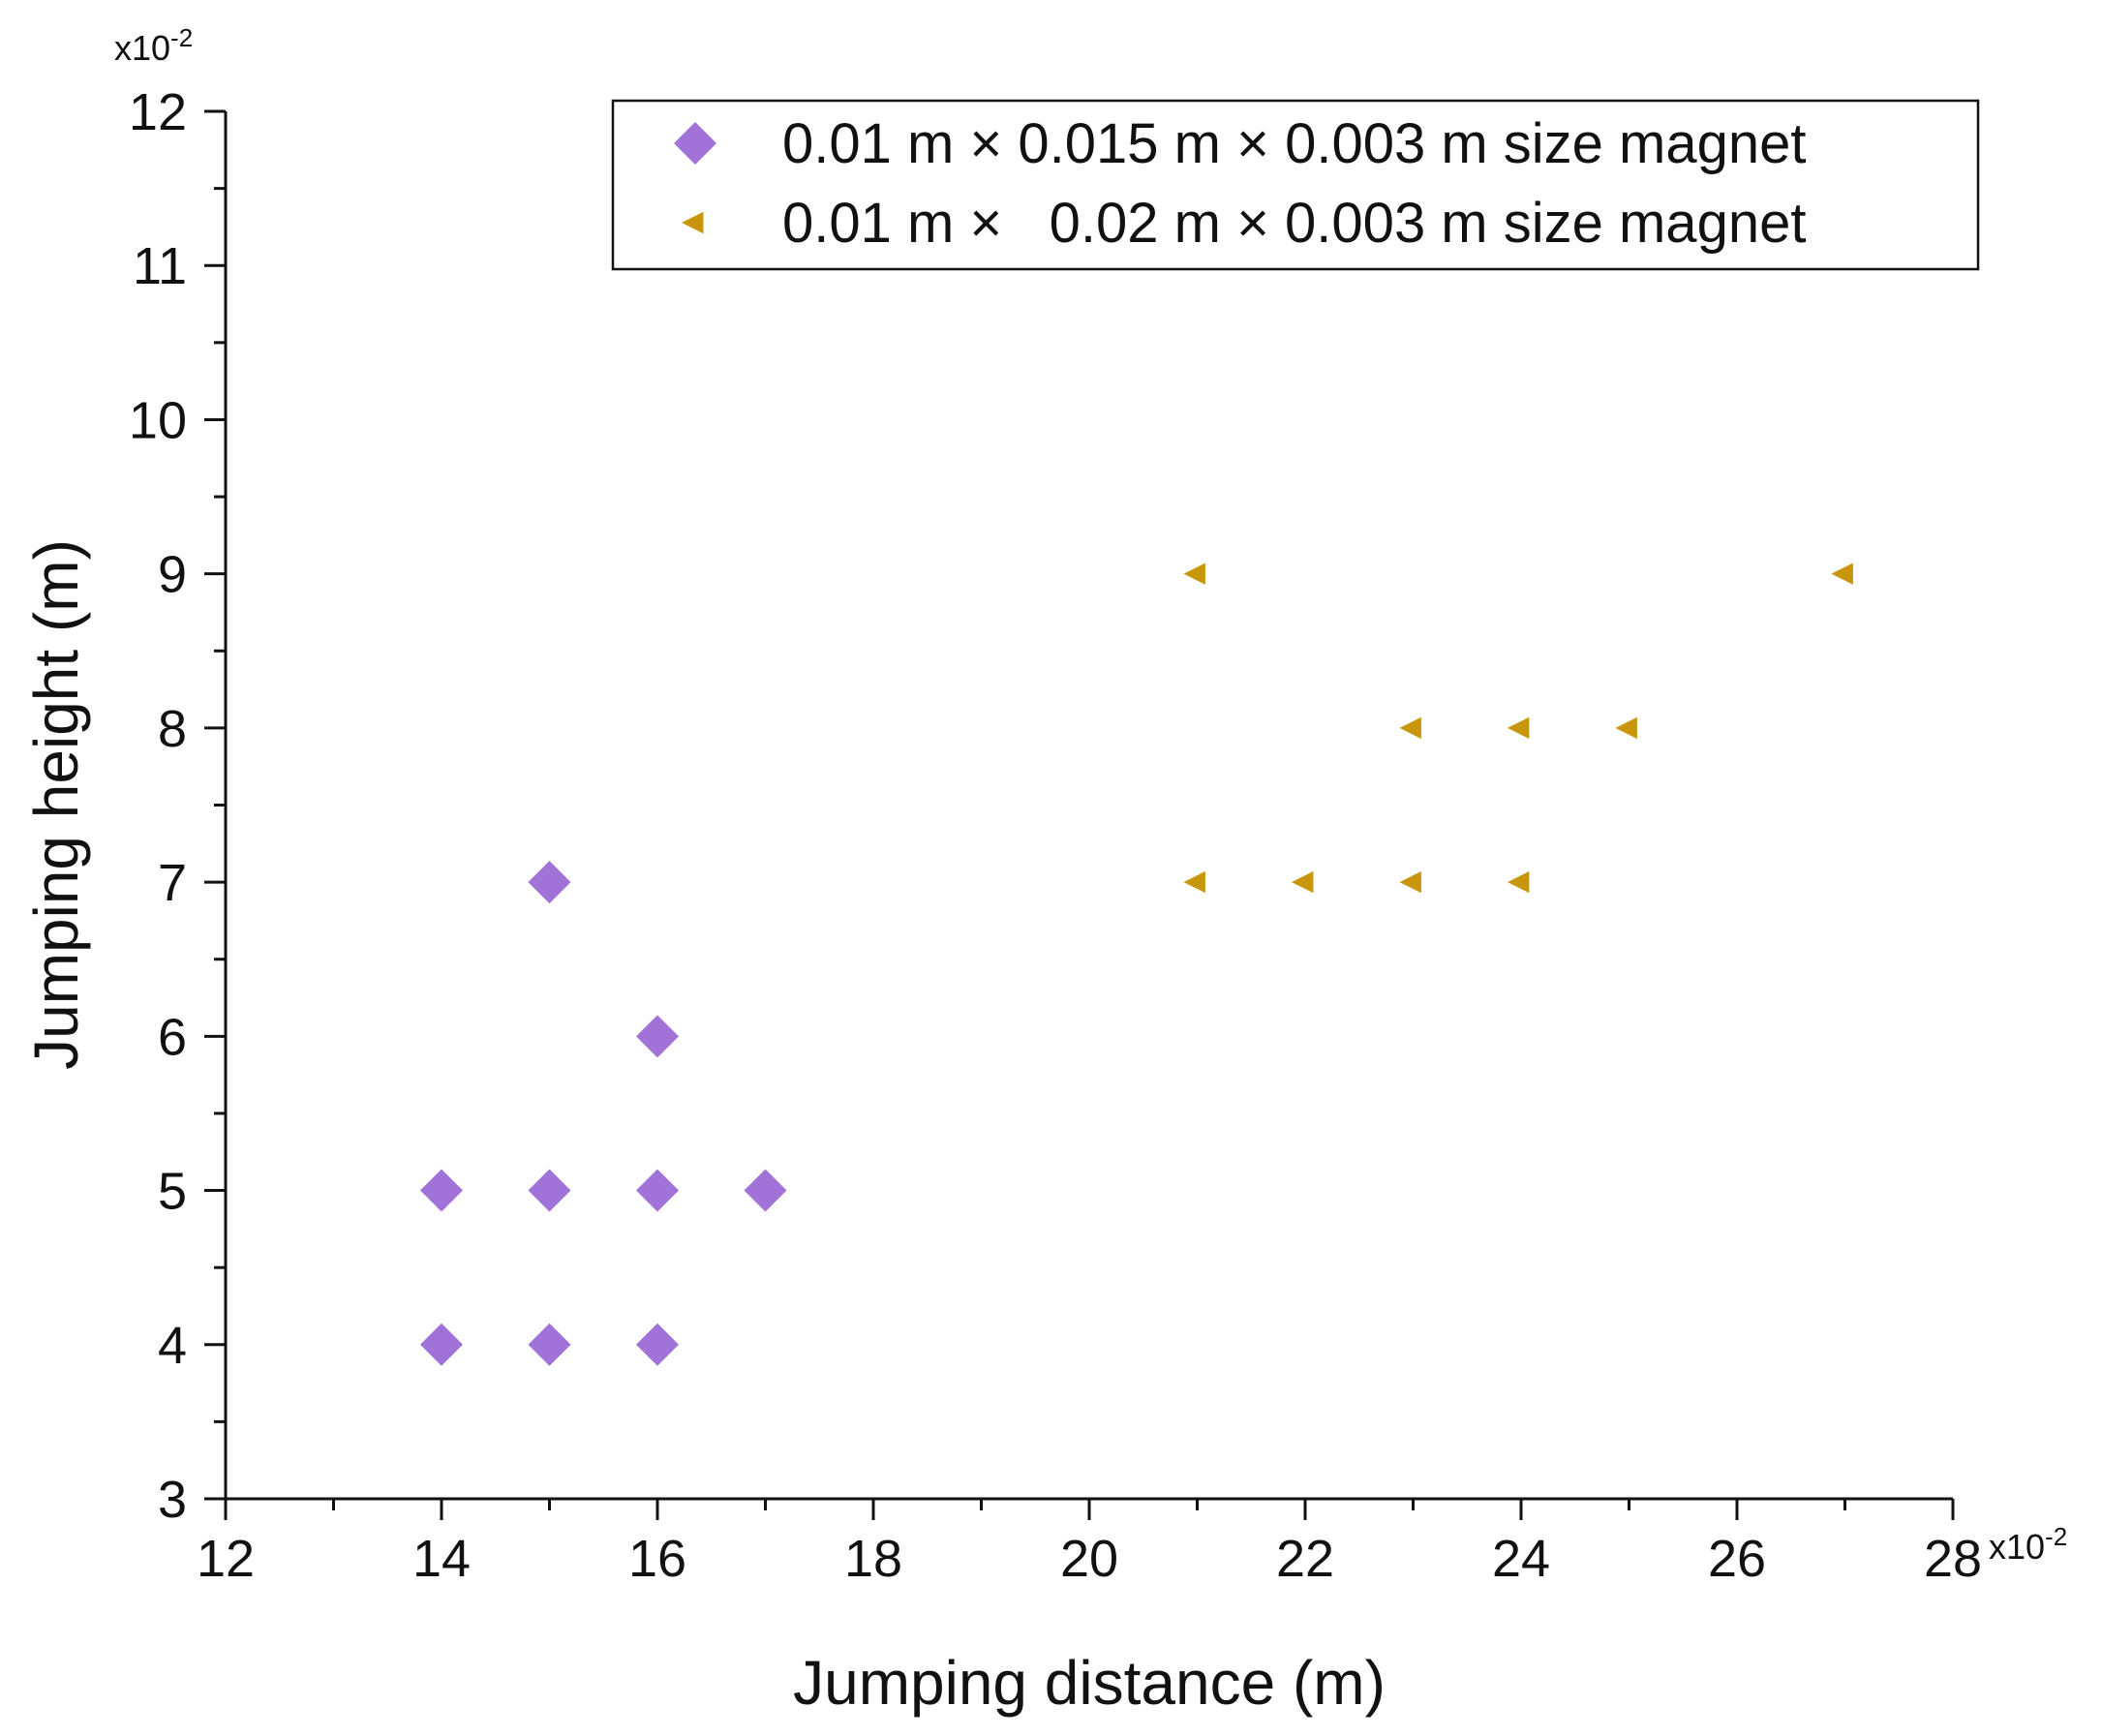 The image size is (2102, 1736). What do you see at coordinates (172, 575) in the screenshot?
I see `y-tick-label: 9` at bounding box center [172, 575].